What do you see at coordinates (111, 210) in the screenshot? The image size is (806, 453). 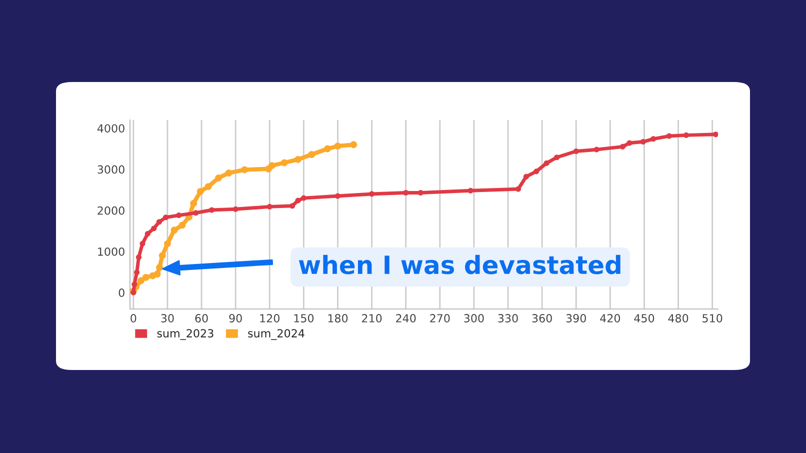 I see `y-tick-label: 2000` at bounding box center [111, 210].